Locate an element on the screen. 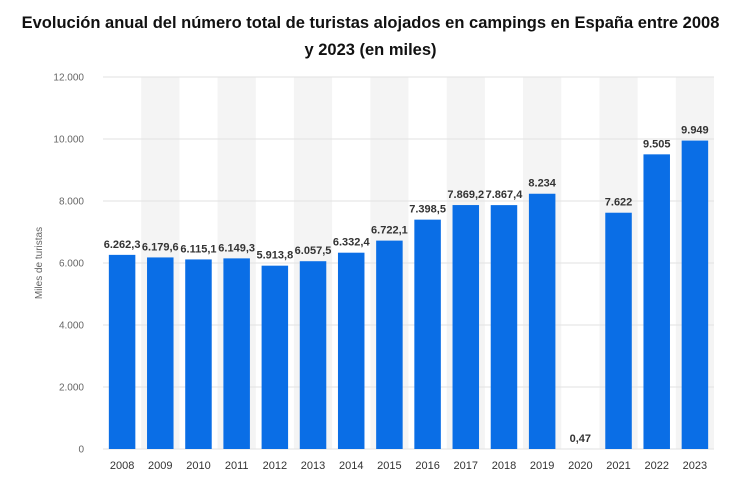 The height and width of the screenshot is (486, 741). data-label: 7.622 is located at coordinates (619, 203).